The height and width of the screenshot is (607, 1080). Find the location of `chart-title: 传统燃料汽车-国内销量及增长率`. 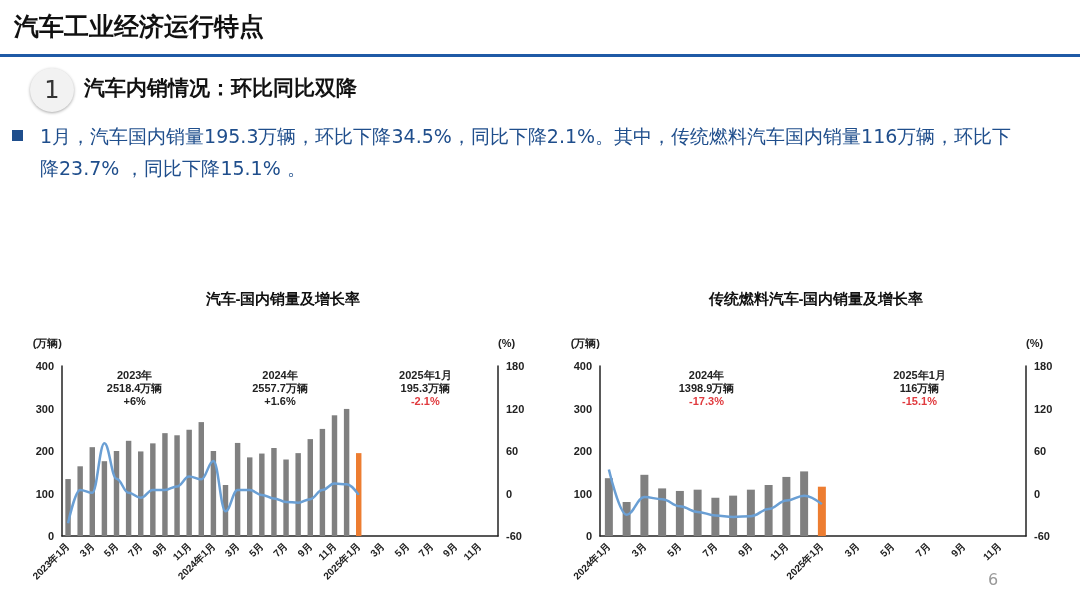

chart-title: 传统燃料汽车-国内销量及增长率 is located at coordinates (815, 298).